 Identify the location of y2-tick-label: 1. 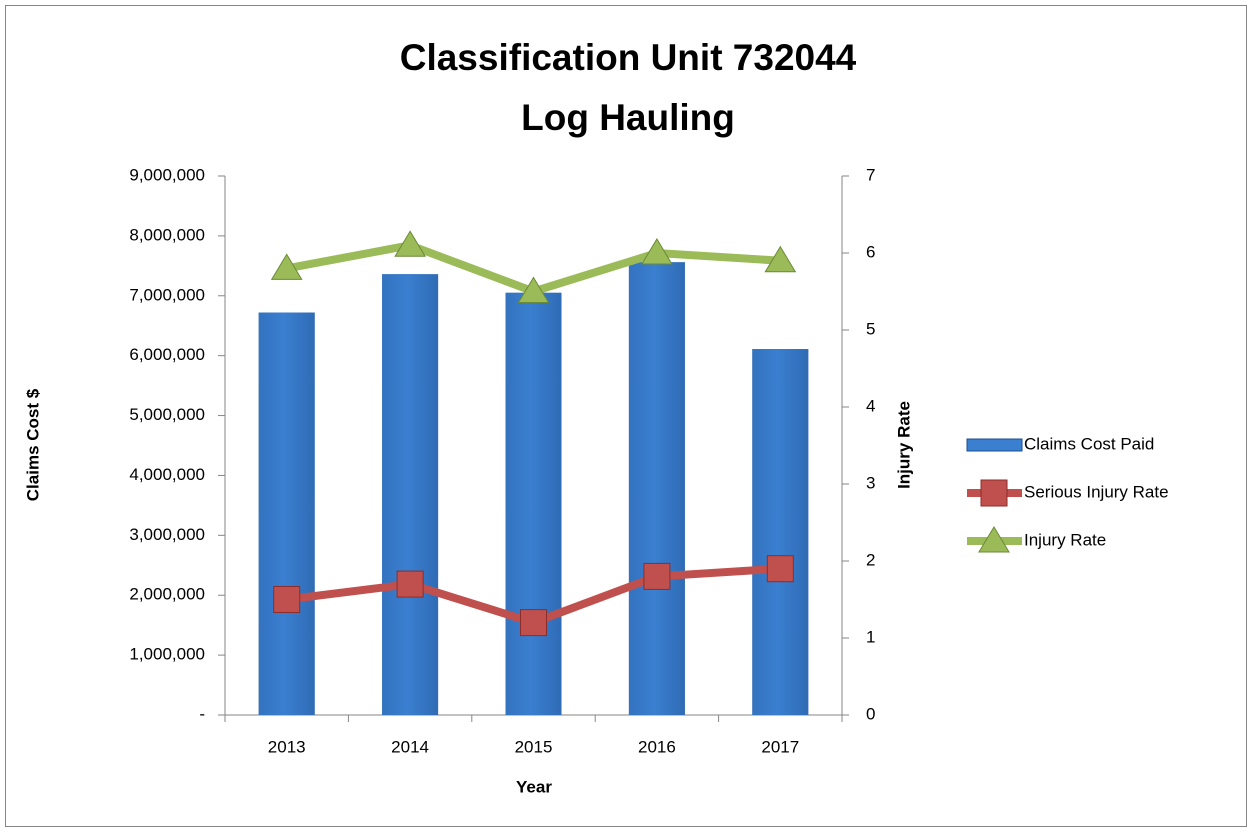
(870, 636).